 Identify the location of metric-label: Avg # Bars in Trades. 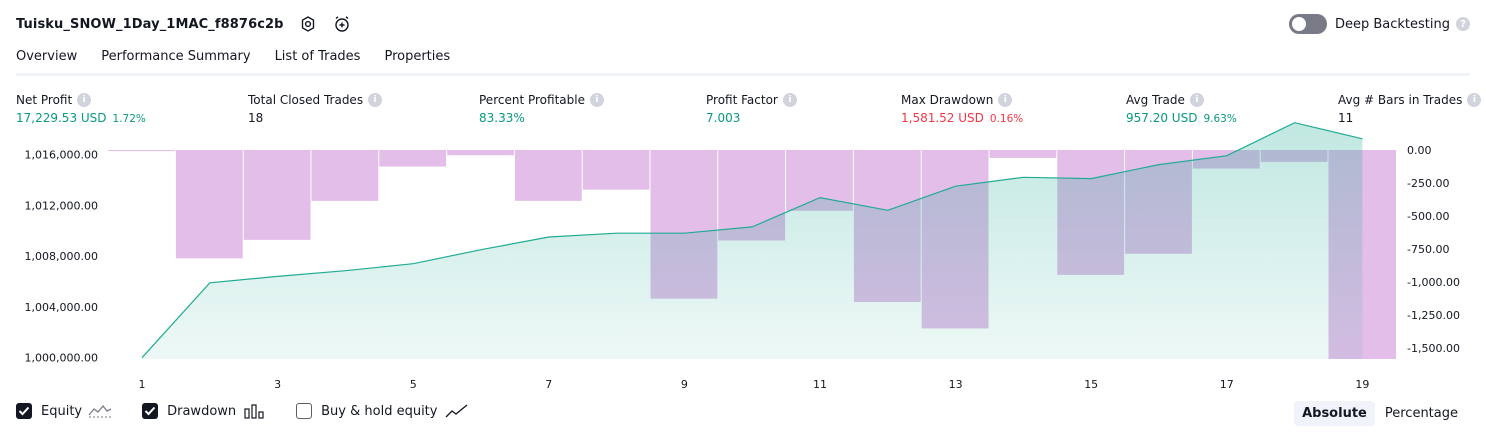
(1400, 100).